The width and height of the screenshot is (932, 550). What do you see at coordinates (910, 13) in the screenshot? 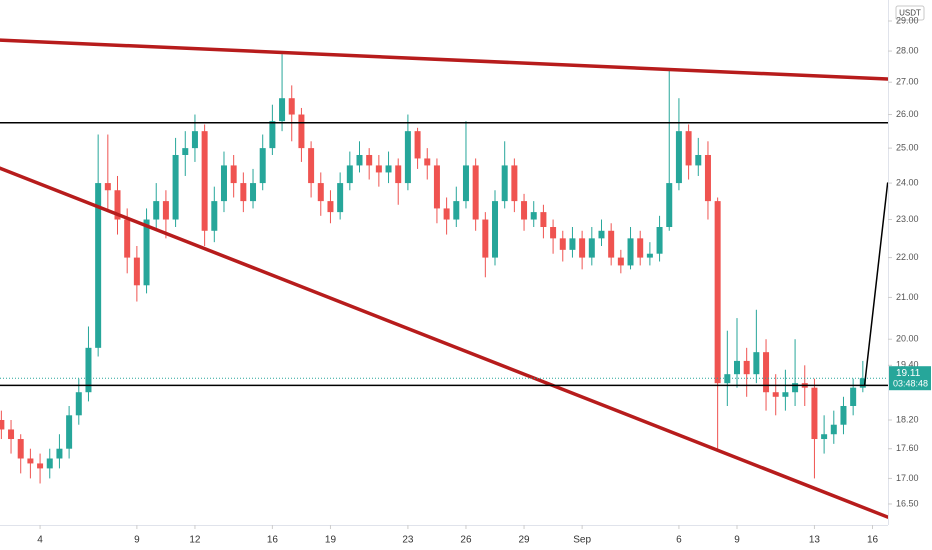
I see `currency-box` at bounding box center [910, 13].